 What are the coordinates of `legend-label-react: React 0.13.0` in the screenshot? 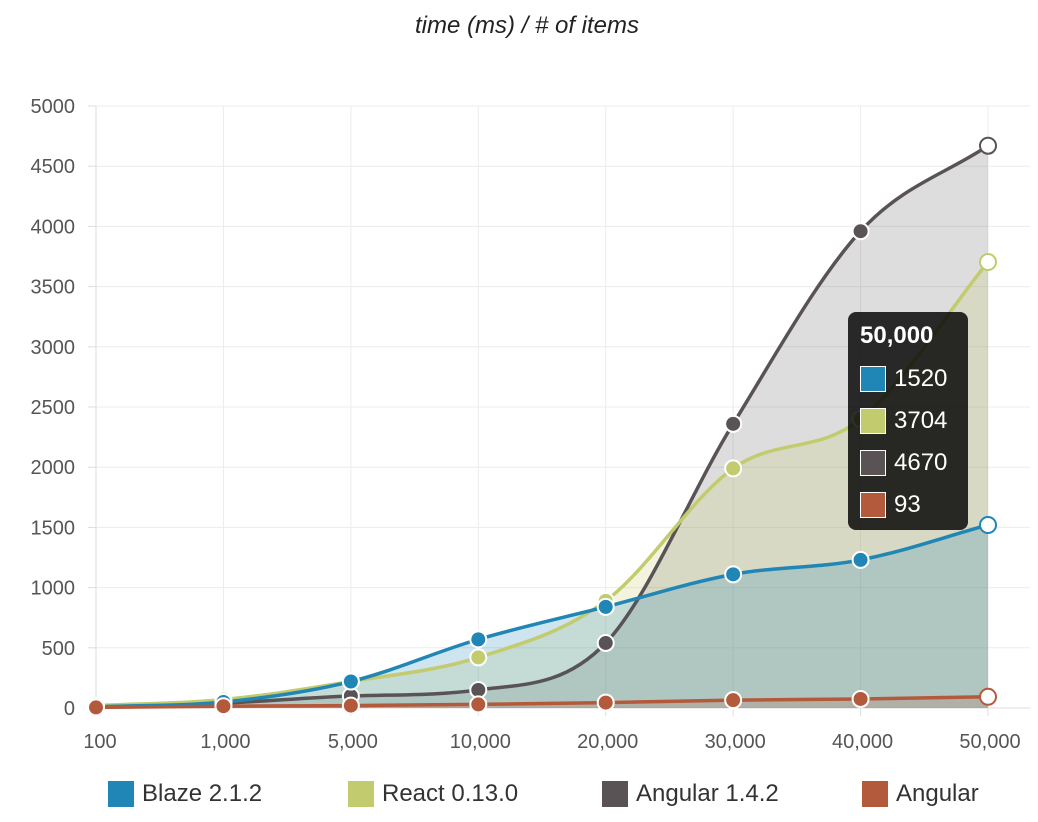 It's located at (450, 793).